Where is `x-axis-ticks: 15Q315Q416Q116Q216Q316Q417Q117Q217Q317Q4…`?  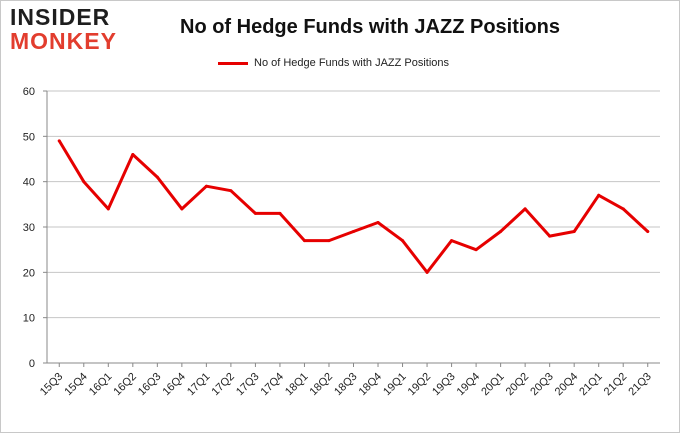 x-axis-ticks: 15Q315Q416Q116Q216Q316Q417Q117Q217Q317Q4… is located at coordinates (346, 380).